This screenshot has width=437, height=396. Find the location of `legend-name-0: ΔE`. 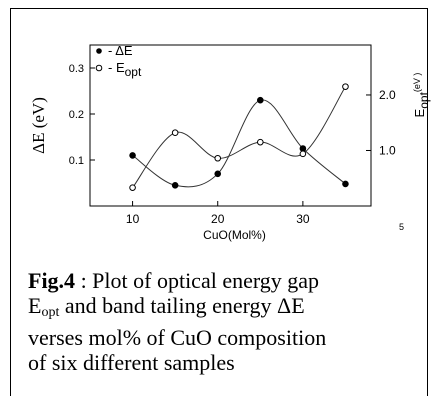

legend-name-0: ΔE is located at coordinates (124, 50).